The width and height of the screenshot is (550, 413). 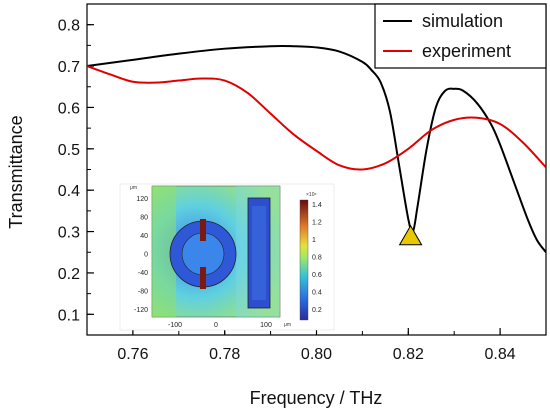 What do you see at coordinates (141, 310) in the screenshot?
I see `inset-y-tick-label: -120` at bounding box center [141, 310].